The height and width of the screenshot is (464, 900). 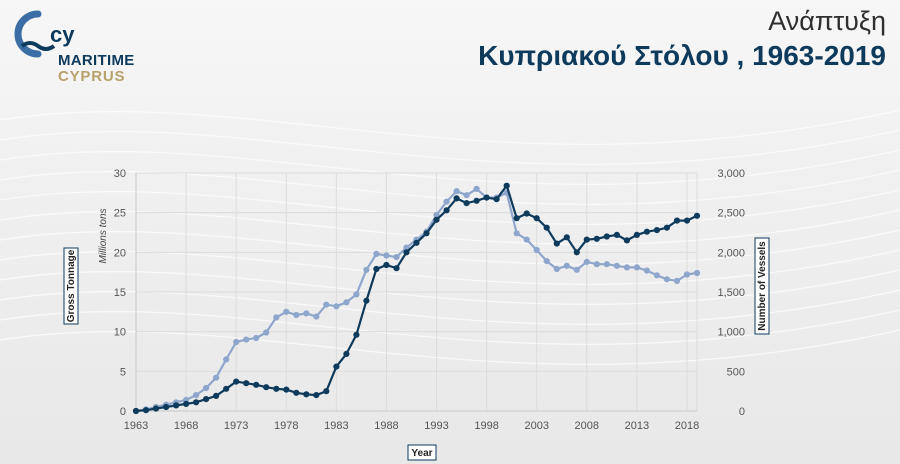 What do you see at coordinates (486, 426) in the screenshot?
I see `x-tick-label: 1998` at bounding box center [486, 426].